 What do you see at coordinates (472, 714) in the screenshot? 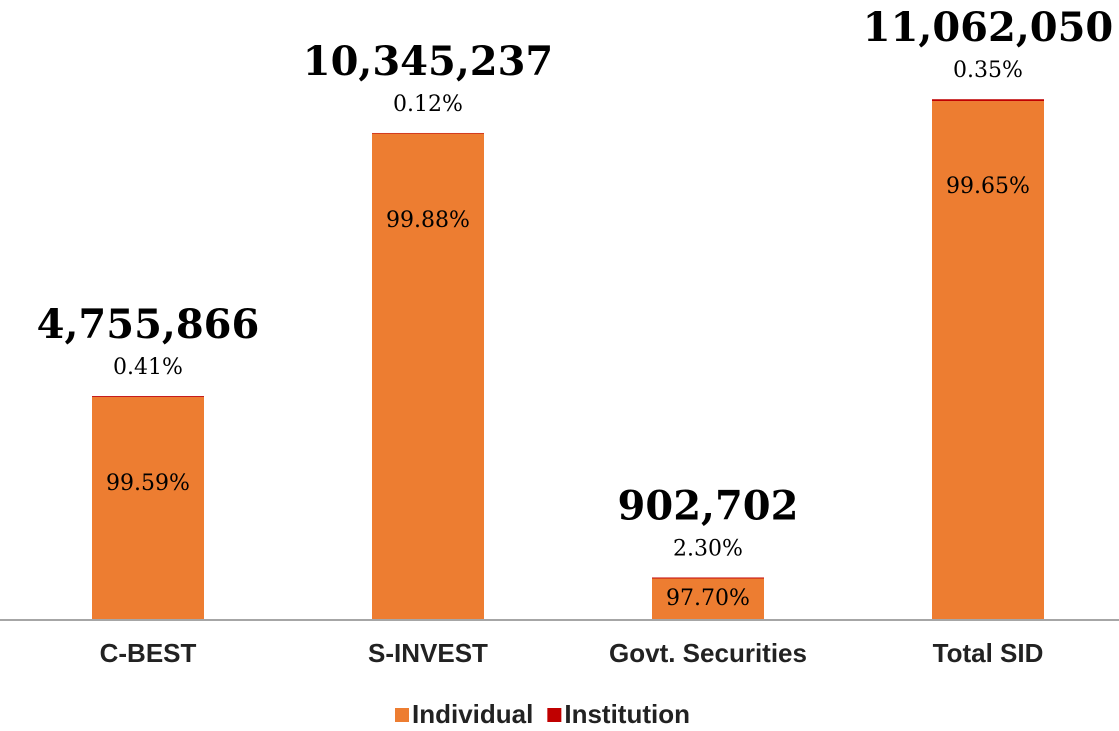
I see `legend-label: Individual` at bounding box center [472, 714].